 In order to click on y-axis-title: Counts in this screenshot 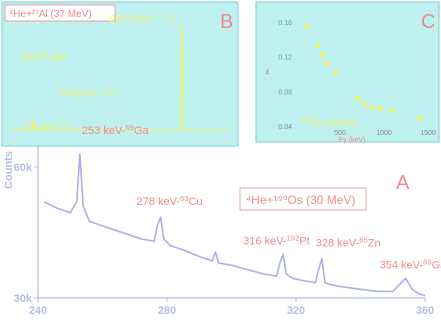, I will do `click(9, 170)`.